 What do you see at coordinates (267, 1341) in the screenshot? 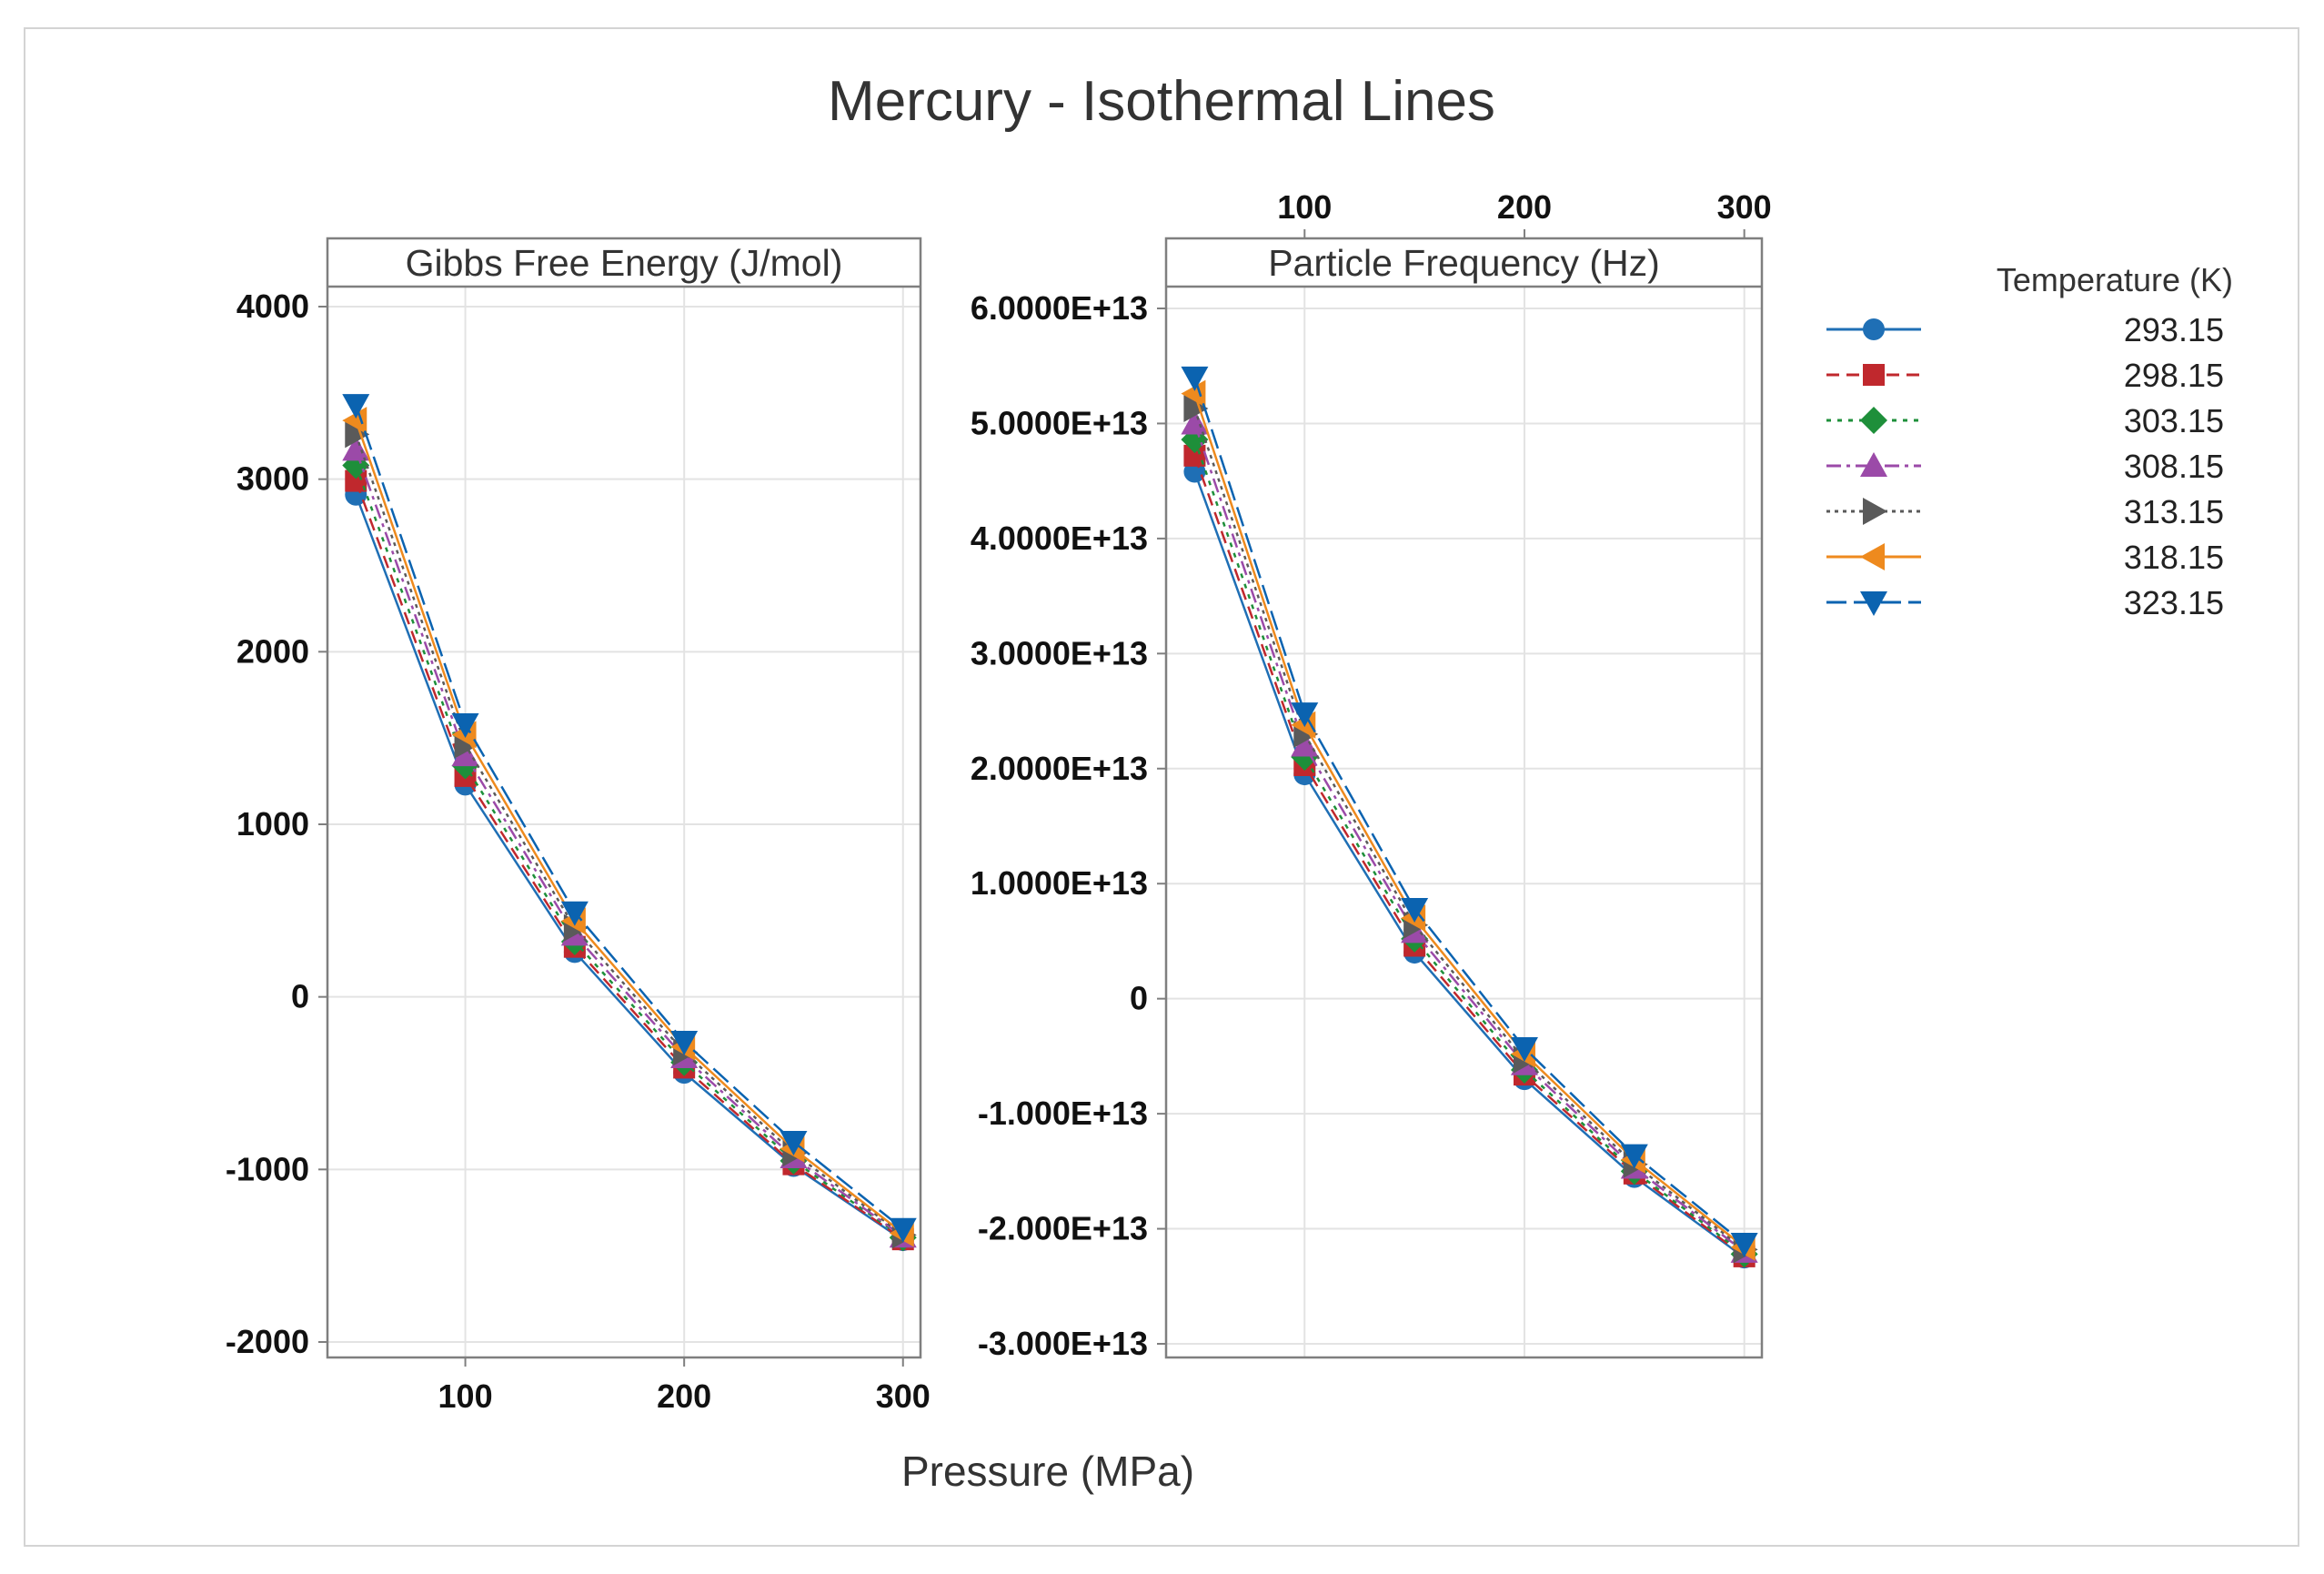
I see `y-tick-label: -2000` at bounding box center [267, 1341].